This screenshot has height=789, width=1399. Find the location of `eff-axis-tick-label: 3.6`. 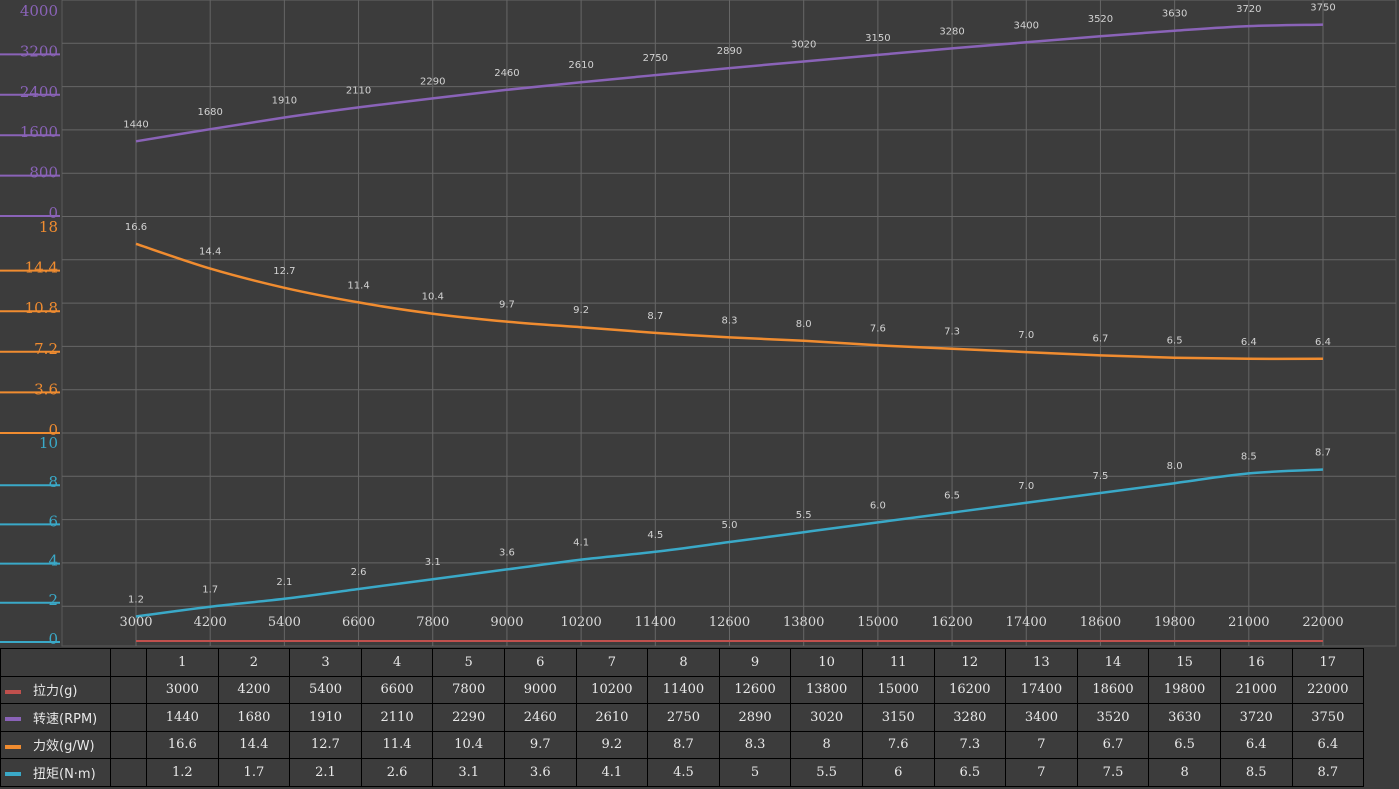

eff-axis-tick-label: 3.6 is located at coordinates (46, 389).